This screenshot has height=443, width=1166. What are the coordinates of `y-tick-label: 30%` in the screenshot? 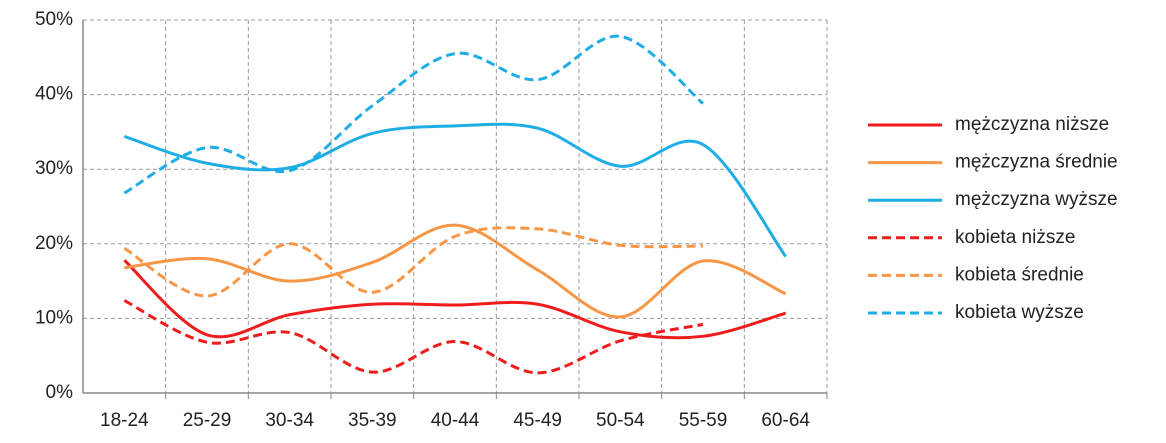 It's located at (54, 168).